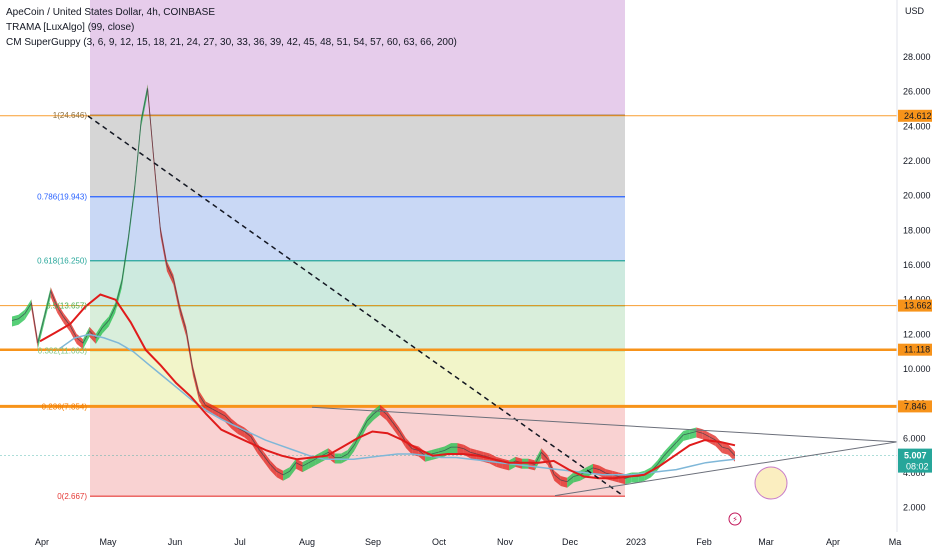 The width and height of the screenshot is (932, 550). Describe the element at coordinates (917, 92) in the screenshot. I see `y-tick-label: 26.000` at that location.